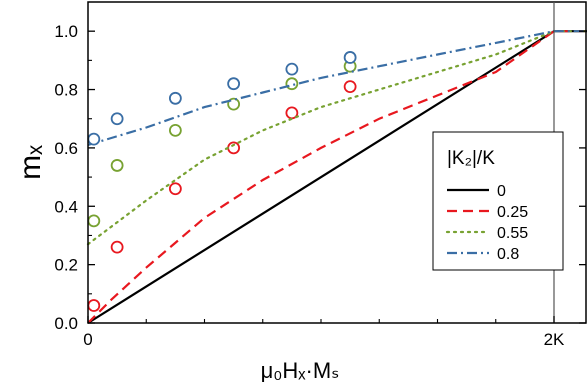  What do you see at coordinates (30, 162) in the screenshot?
I see `y-axis-label: mₓ` at bounding box center [30, 162].